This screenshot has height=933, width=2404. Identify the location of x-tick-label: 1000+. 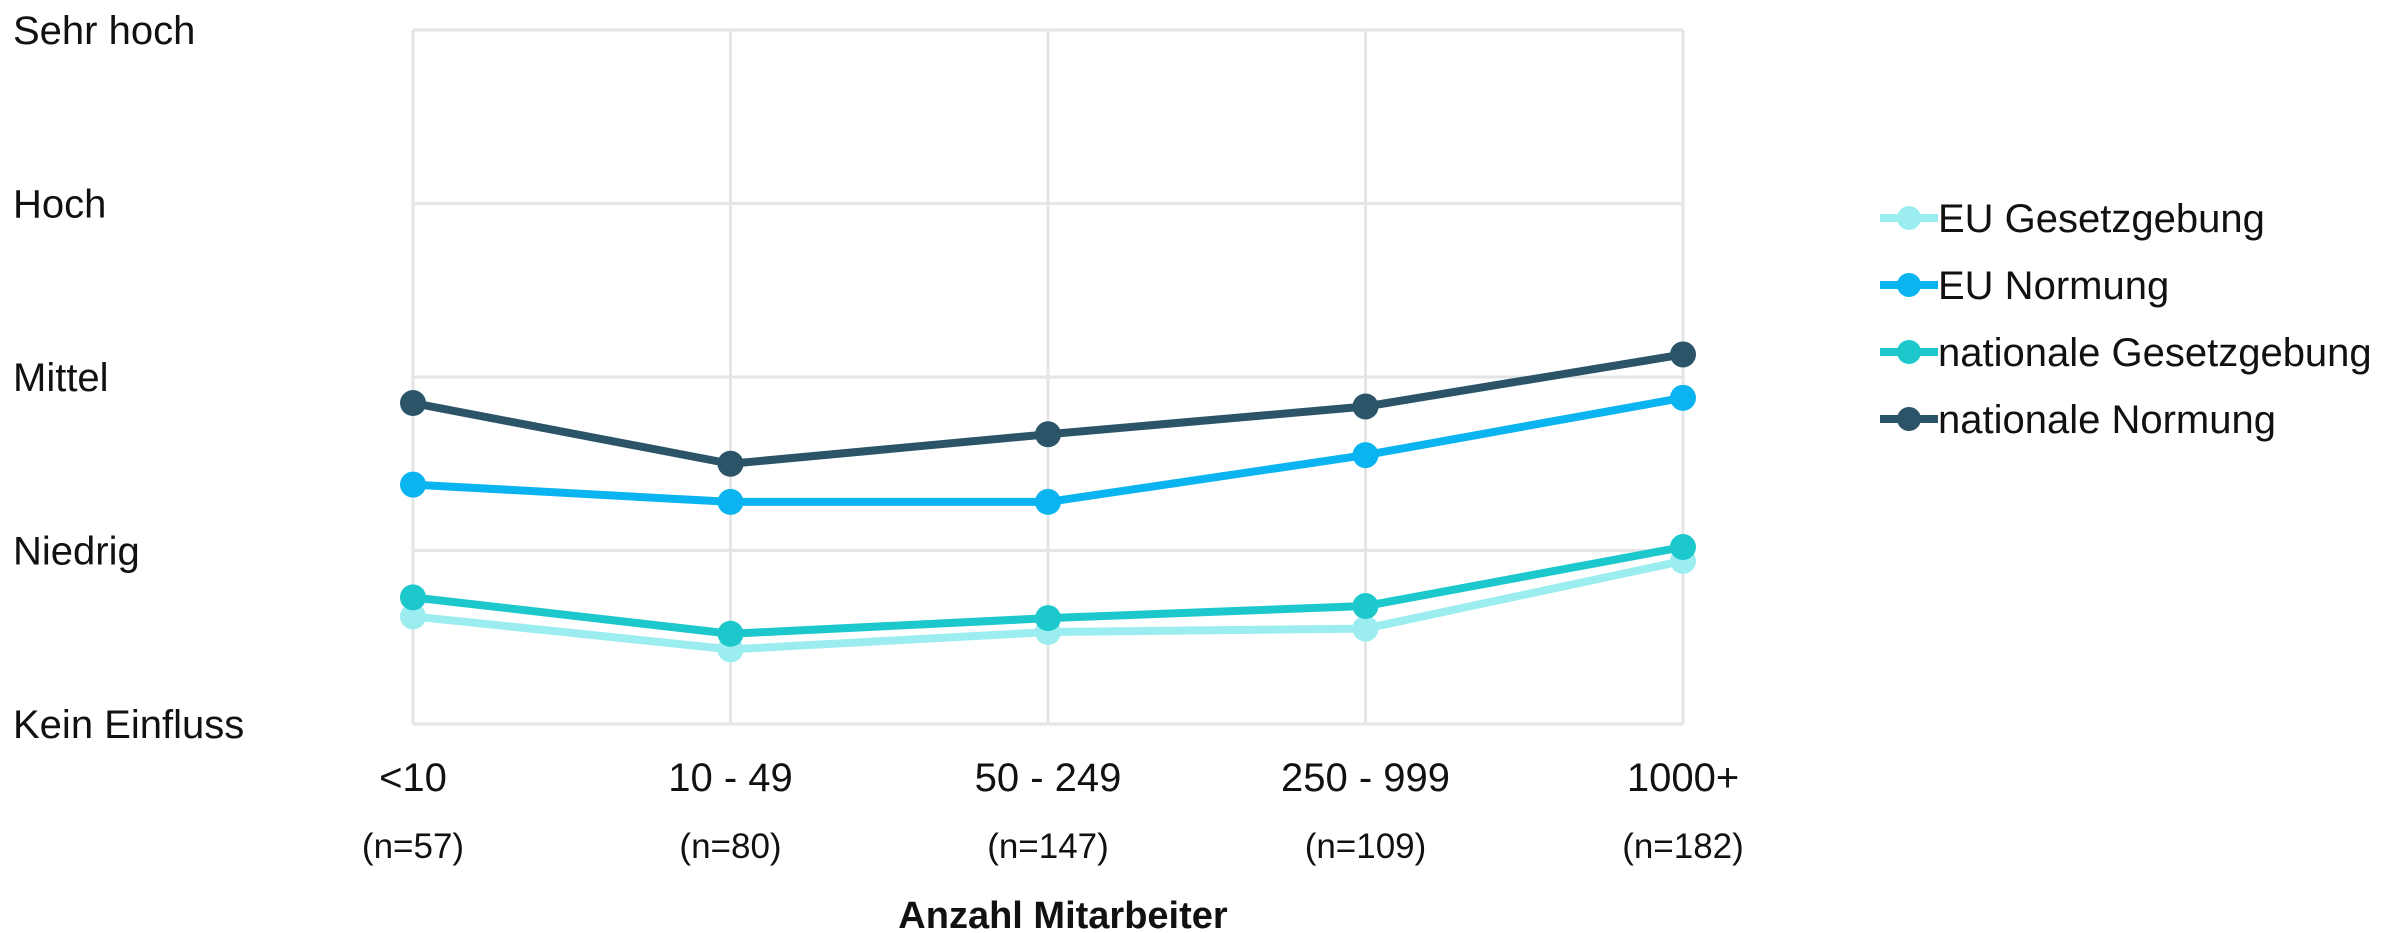
(1683, 778).